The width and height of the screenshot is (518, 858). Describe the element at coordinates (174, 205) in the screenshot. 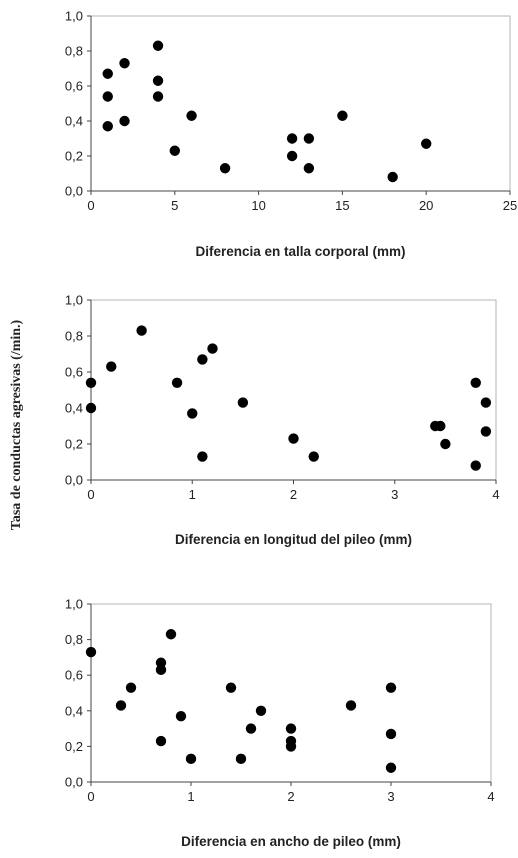

I see `chart1-x-tick-label: 5` at that location.